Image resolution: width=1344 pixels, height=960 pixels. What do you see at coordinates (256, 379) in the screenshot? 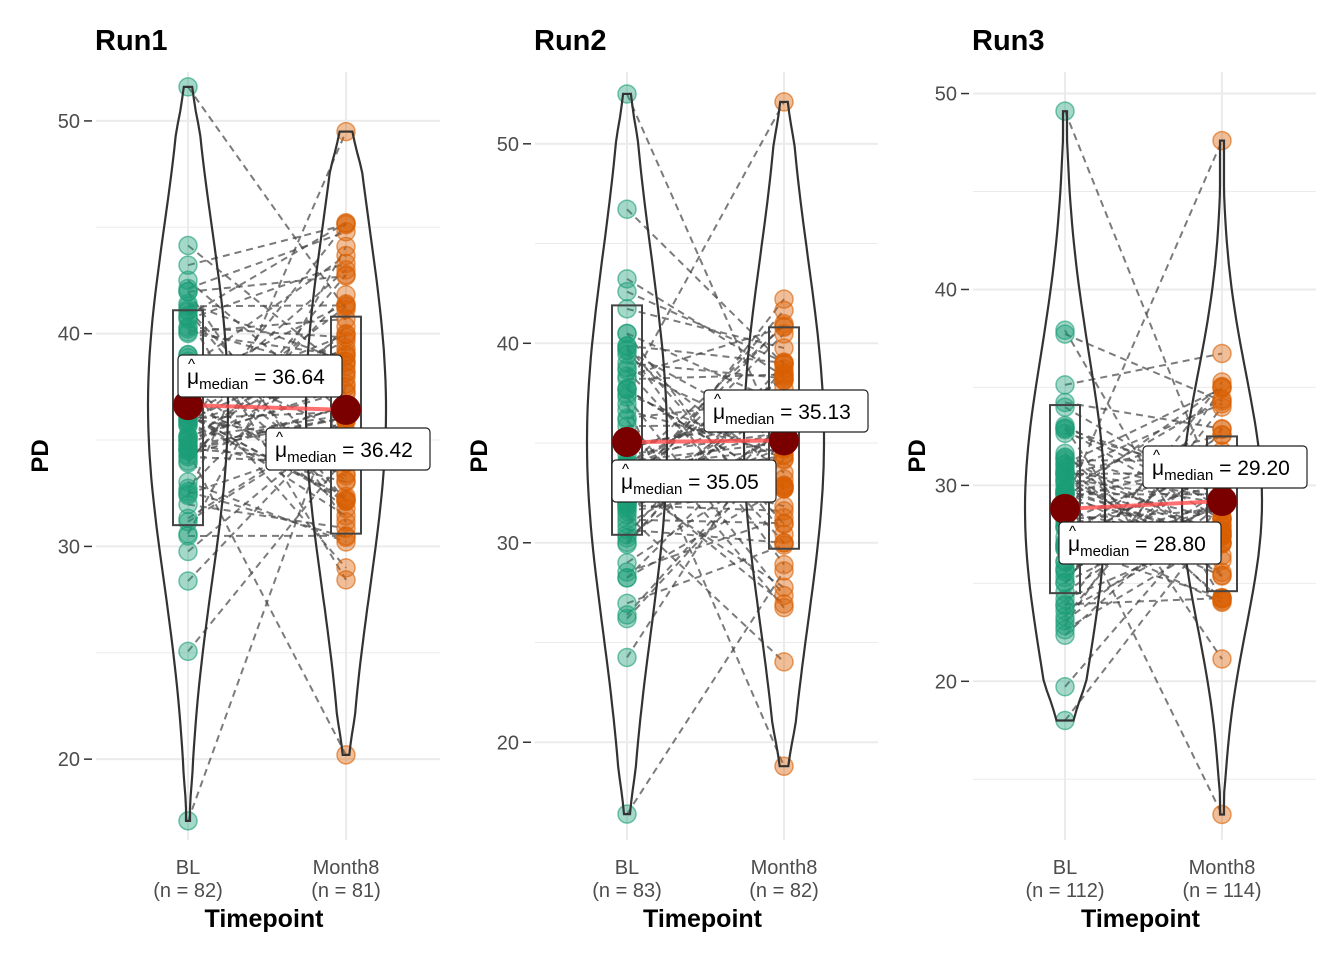
I see `median-label-text: μmedian = 36.64` at bounding box center [256, 379].